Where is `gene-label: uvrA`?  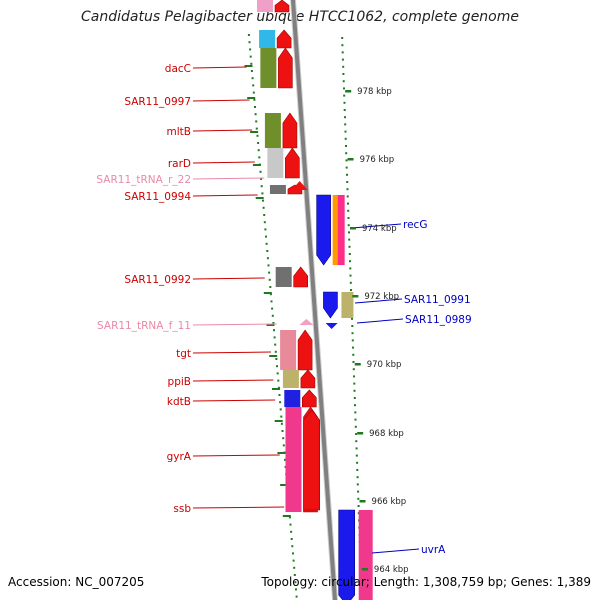 gene-label: uvrA is located at coordinates (433, 550).